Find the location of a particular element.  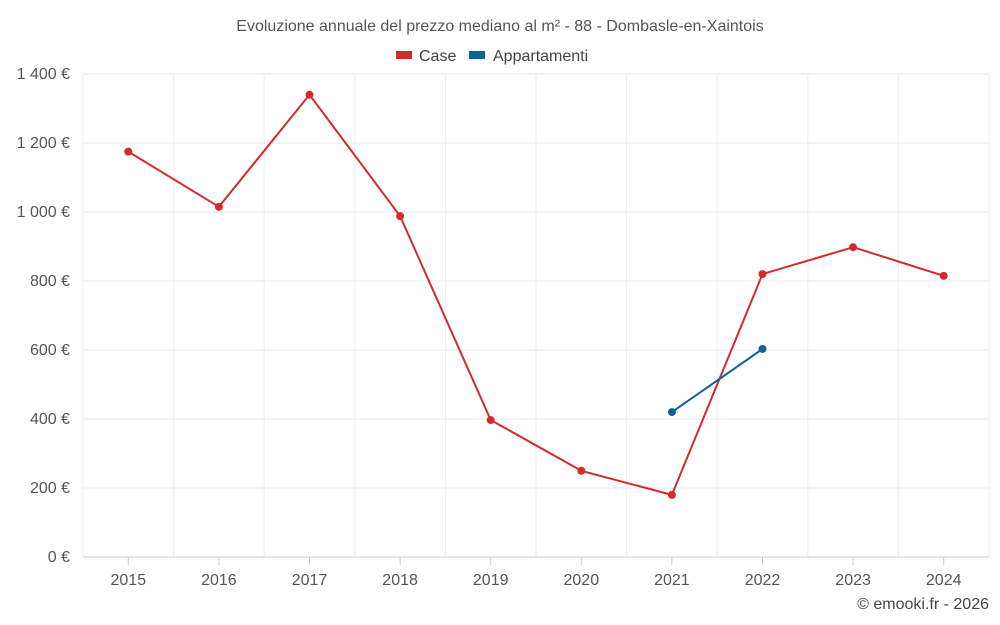

x-tick-label: 2015 is located at coordinates (129, 580).